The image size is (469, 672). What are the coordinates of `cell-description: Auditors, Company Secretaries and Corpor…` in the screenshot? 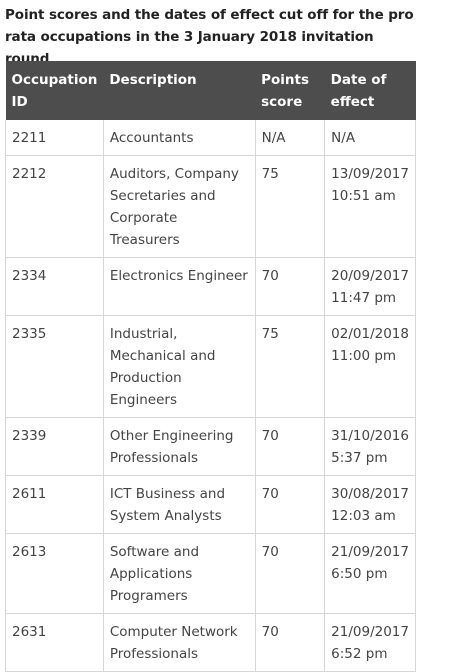 It's located at (179, 206).